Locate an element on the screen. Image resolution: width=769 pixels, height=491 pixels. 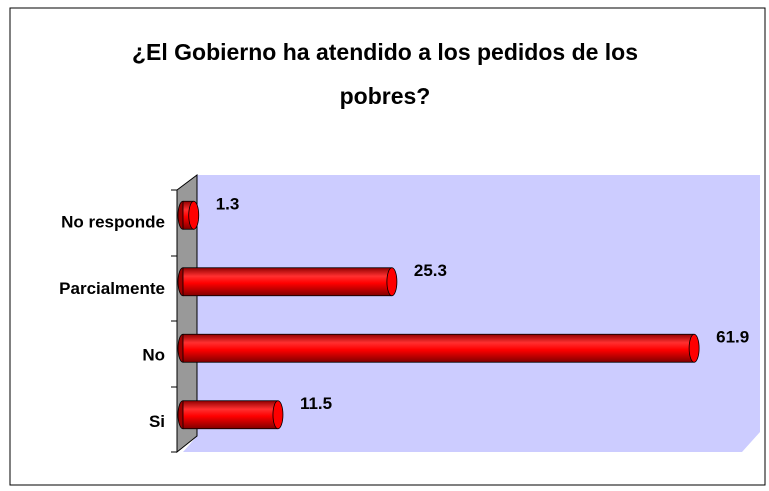
data-label: 61.9 is located at coordinates (732, 337).